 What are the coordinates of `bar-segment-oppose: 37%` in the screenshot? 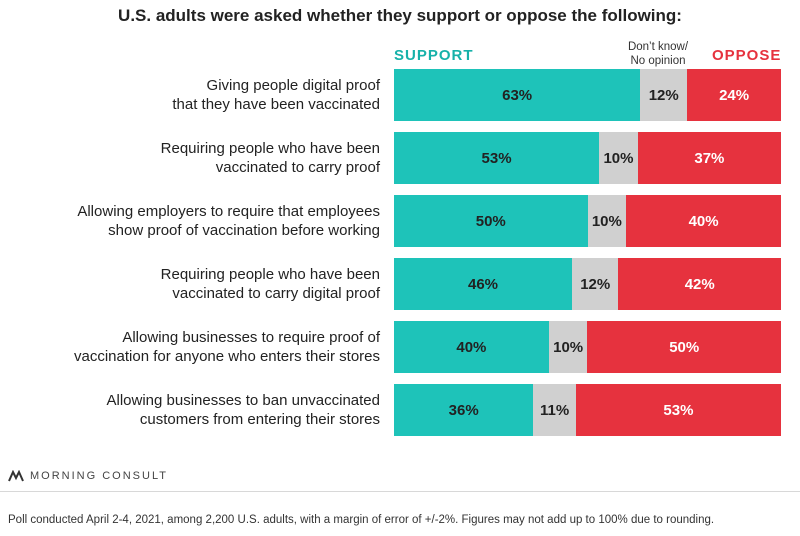 It's located at (709, 158).